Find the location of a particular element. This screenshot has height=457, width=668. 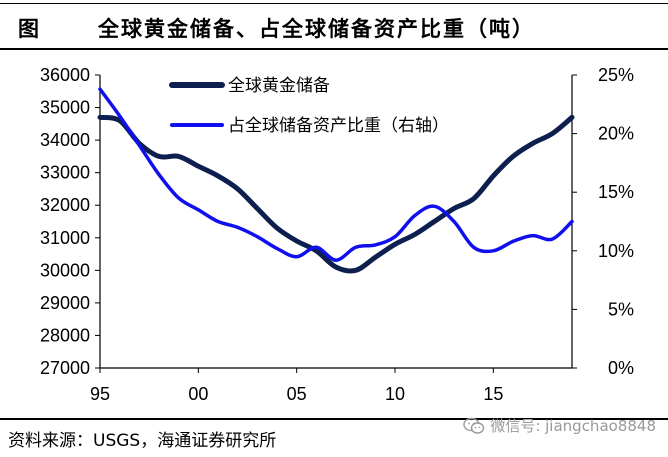

y-right-tick-label: 25% is located at coordinates (616, 75).